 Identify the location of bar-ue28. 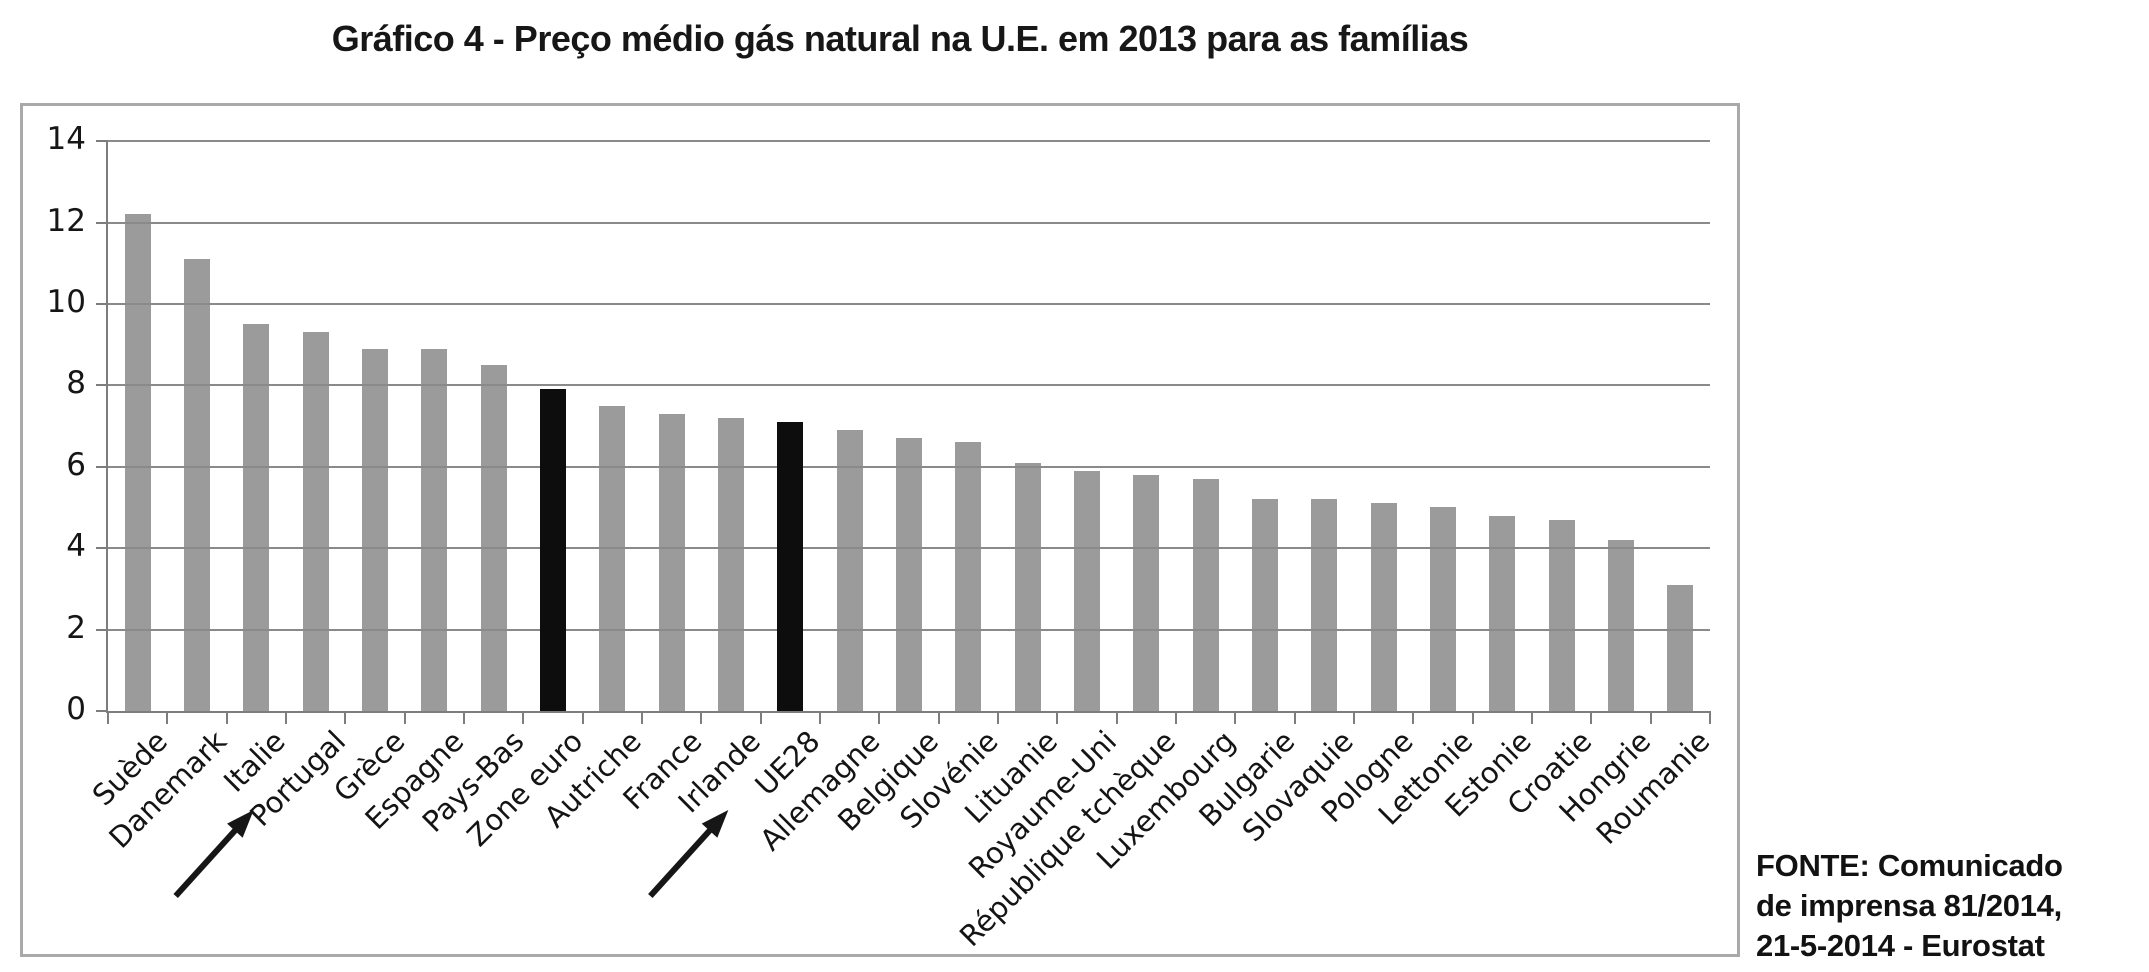
(790, 566).